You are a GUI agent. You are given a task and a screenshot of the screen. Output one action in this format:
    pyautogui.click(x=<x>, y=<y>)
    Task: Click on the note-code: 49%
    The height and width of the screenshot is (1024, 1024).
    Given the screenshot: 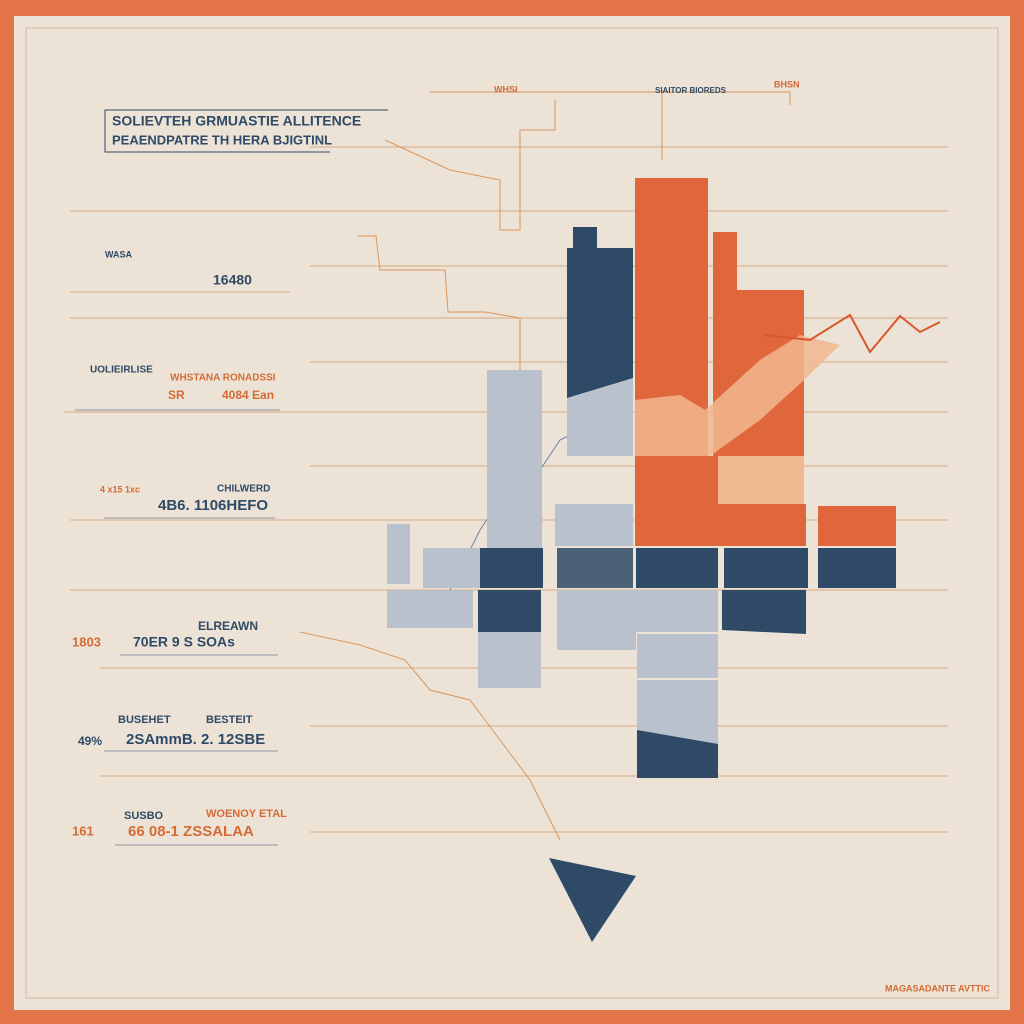 What is the action you would take?
    pyautogui.click(x=90, y=741)
    